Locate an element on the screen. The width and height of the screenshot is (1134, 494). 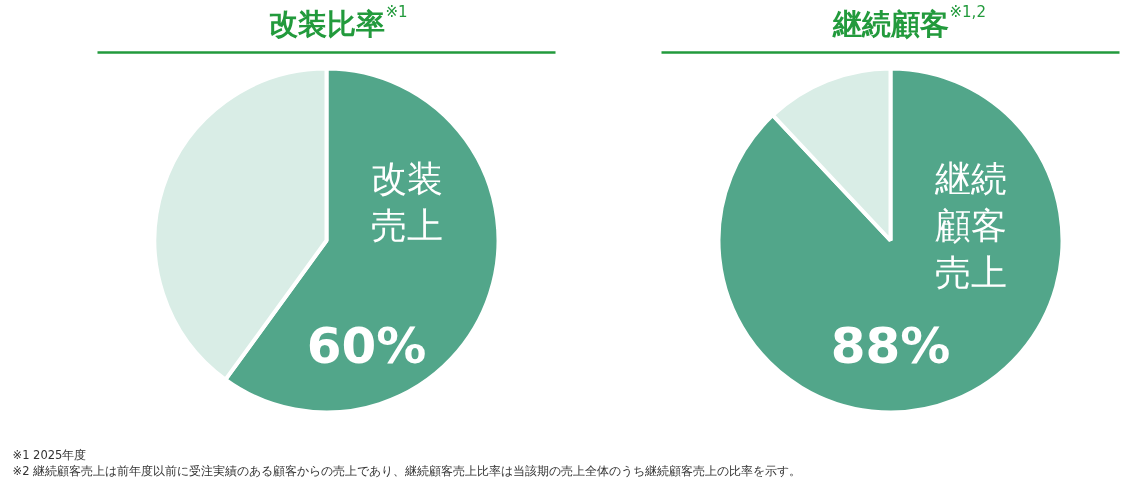
slice-label: 継続顧客売上 is located at coordinates (970, 225).